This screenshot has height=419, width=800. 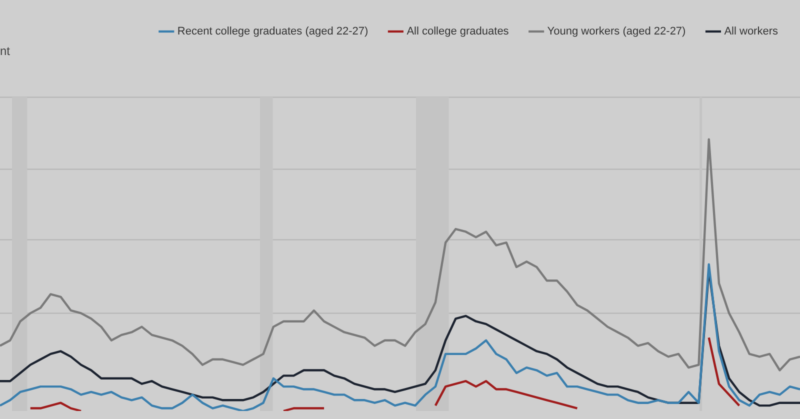 I want to click on legend-label: Recent college graduates (aged 22-27), so click(x=272, y=32).